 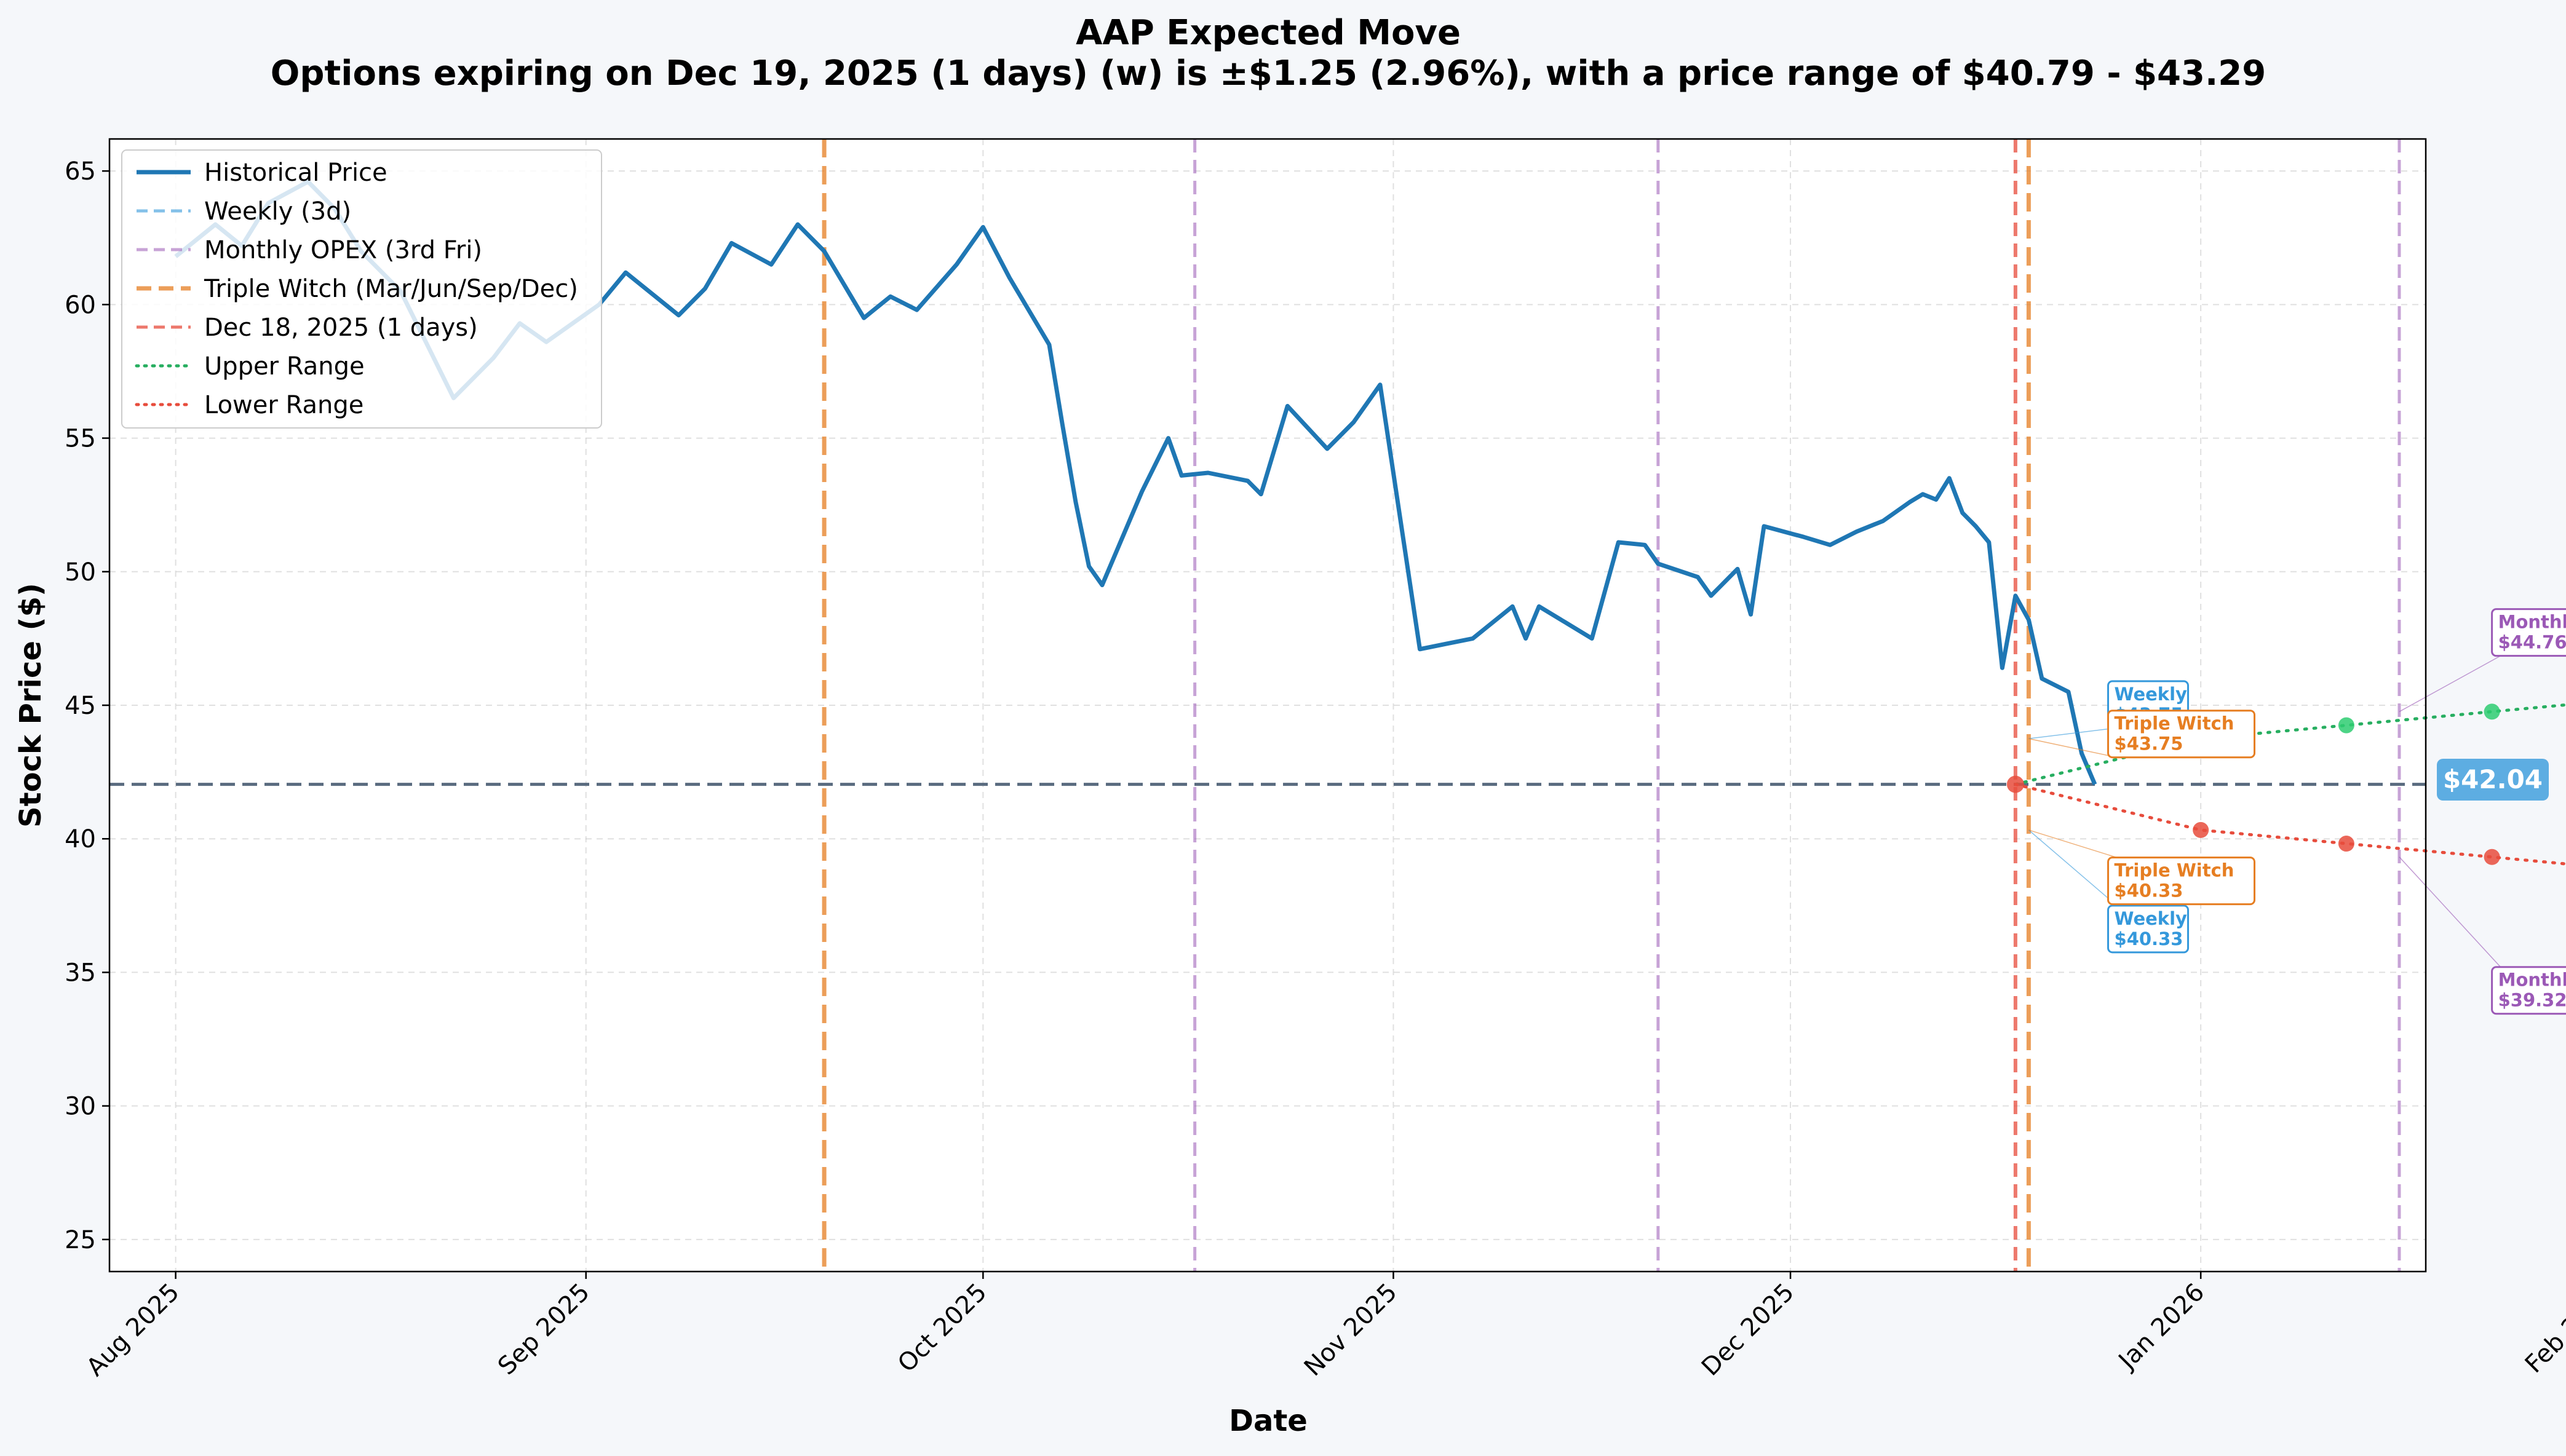 What do you see at coordinates (277, 211) in the screenshot?
I see `legend-label-weekly: Weekly (3d)` at bounding box center [277, 211].